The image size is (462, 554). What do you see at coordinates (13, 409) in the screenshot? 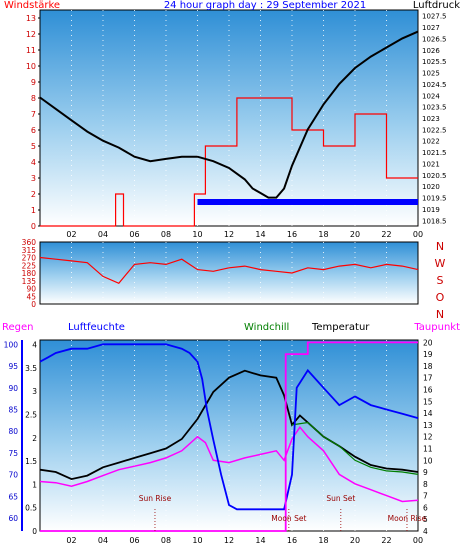
I see `humidity-tick-label: 85` at bounding box center [13, 409].